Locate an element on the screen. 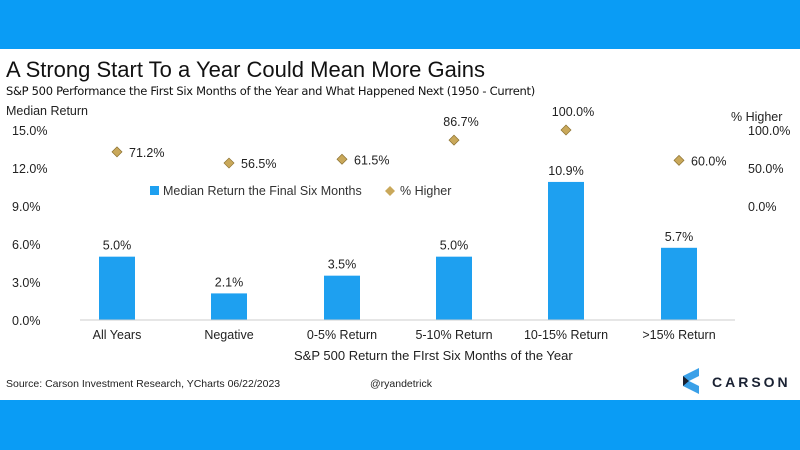 This screenshot has width=800, height=450. bar-data-label: 10.9% is located at coordinates (565, 171).